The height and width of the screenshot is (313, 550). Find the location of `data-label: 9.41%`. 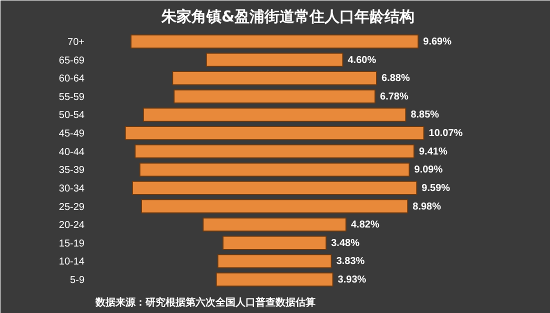

data-label: 9.41% is located at coordinates (433, 152).